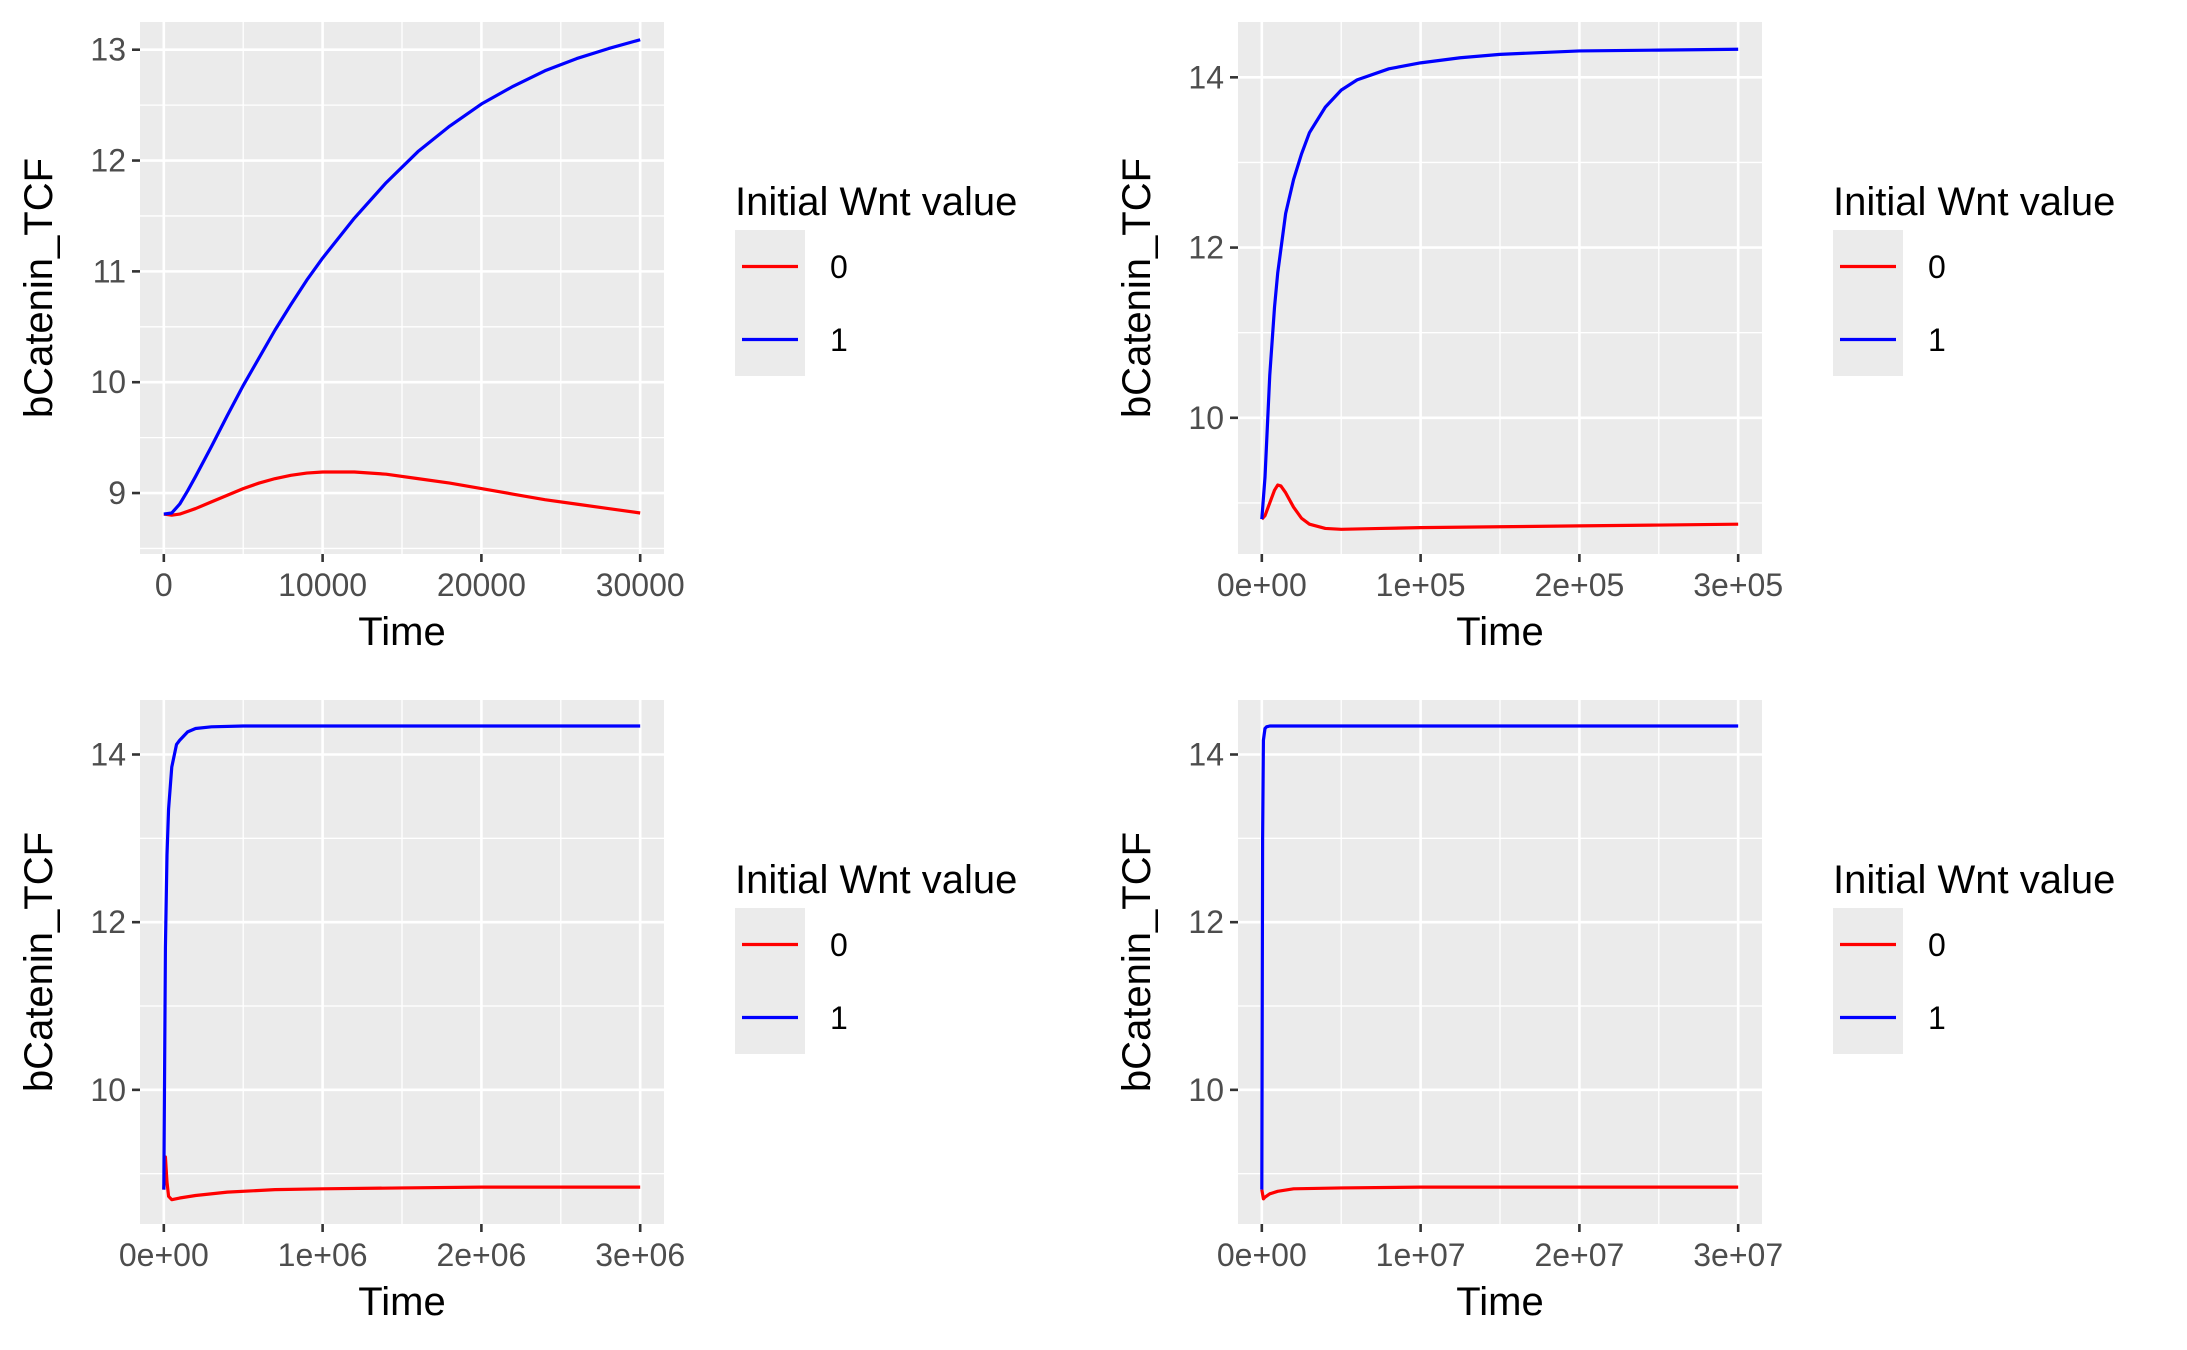  What do you see at coordinates (1421, 585) in the screenshot?
I see `x-tick-label: 1e+05` at bounding box center [1421, 585].